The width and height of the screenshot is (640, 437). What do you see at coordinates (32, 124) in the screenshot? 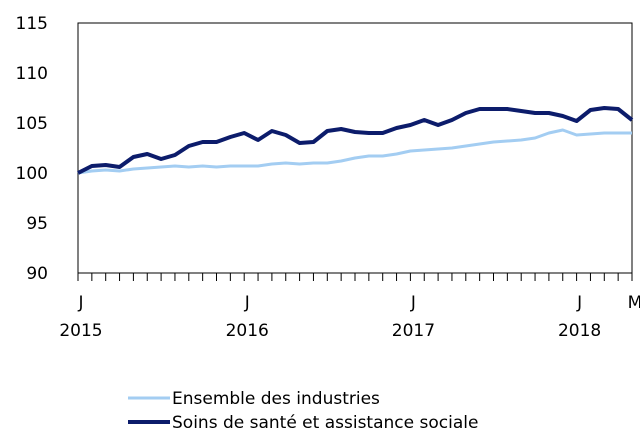
I see `y-tick-label: 105` at bounding box center [32, 124].